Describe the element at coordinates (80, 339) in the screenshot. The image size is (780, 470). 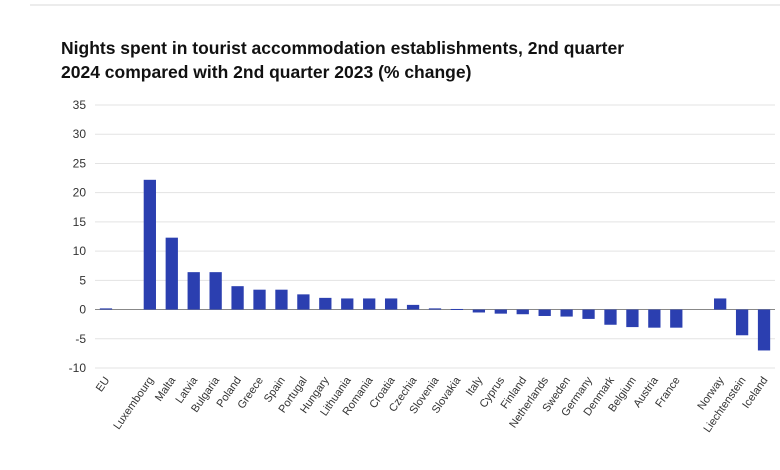
I see `y-tick-label: -5` at that location.